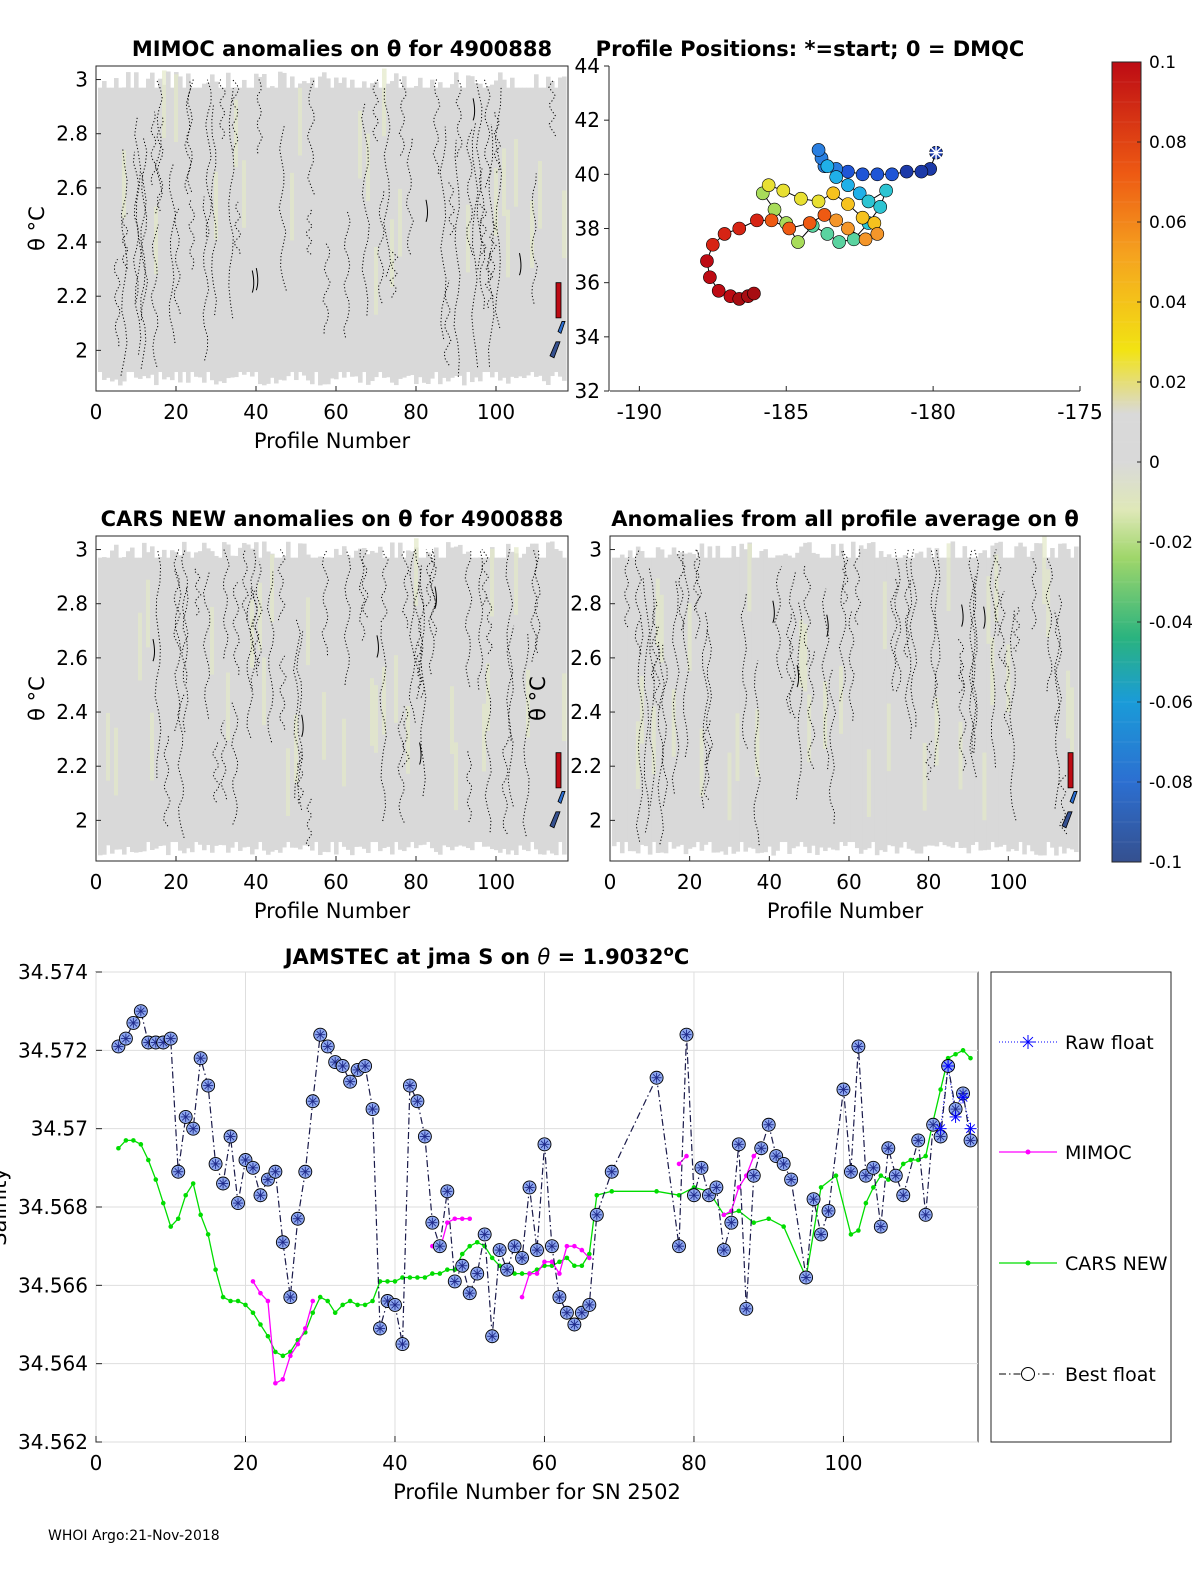  I want to click on y-tick-label: 36, so click(587, 283).